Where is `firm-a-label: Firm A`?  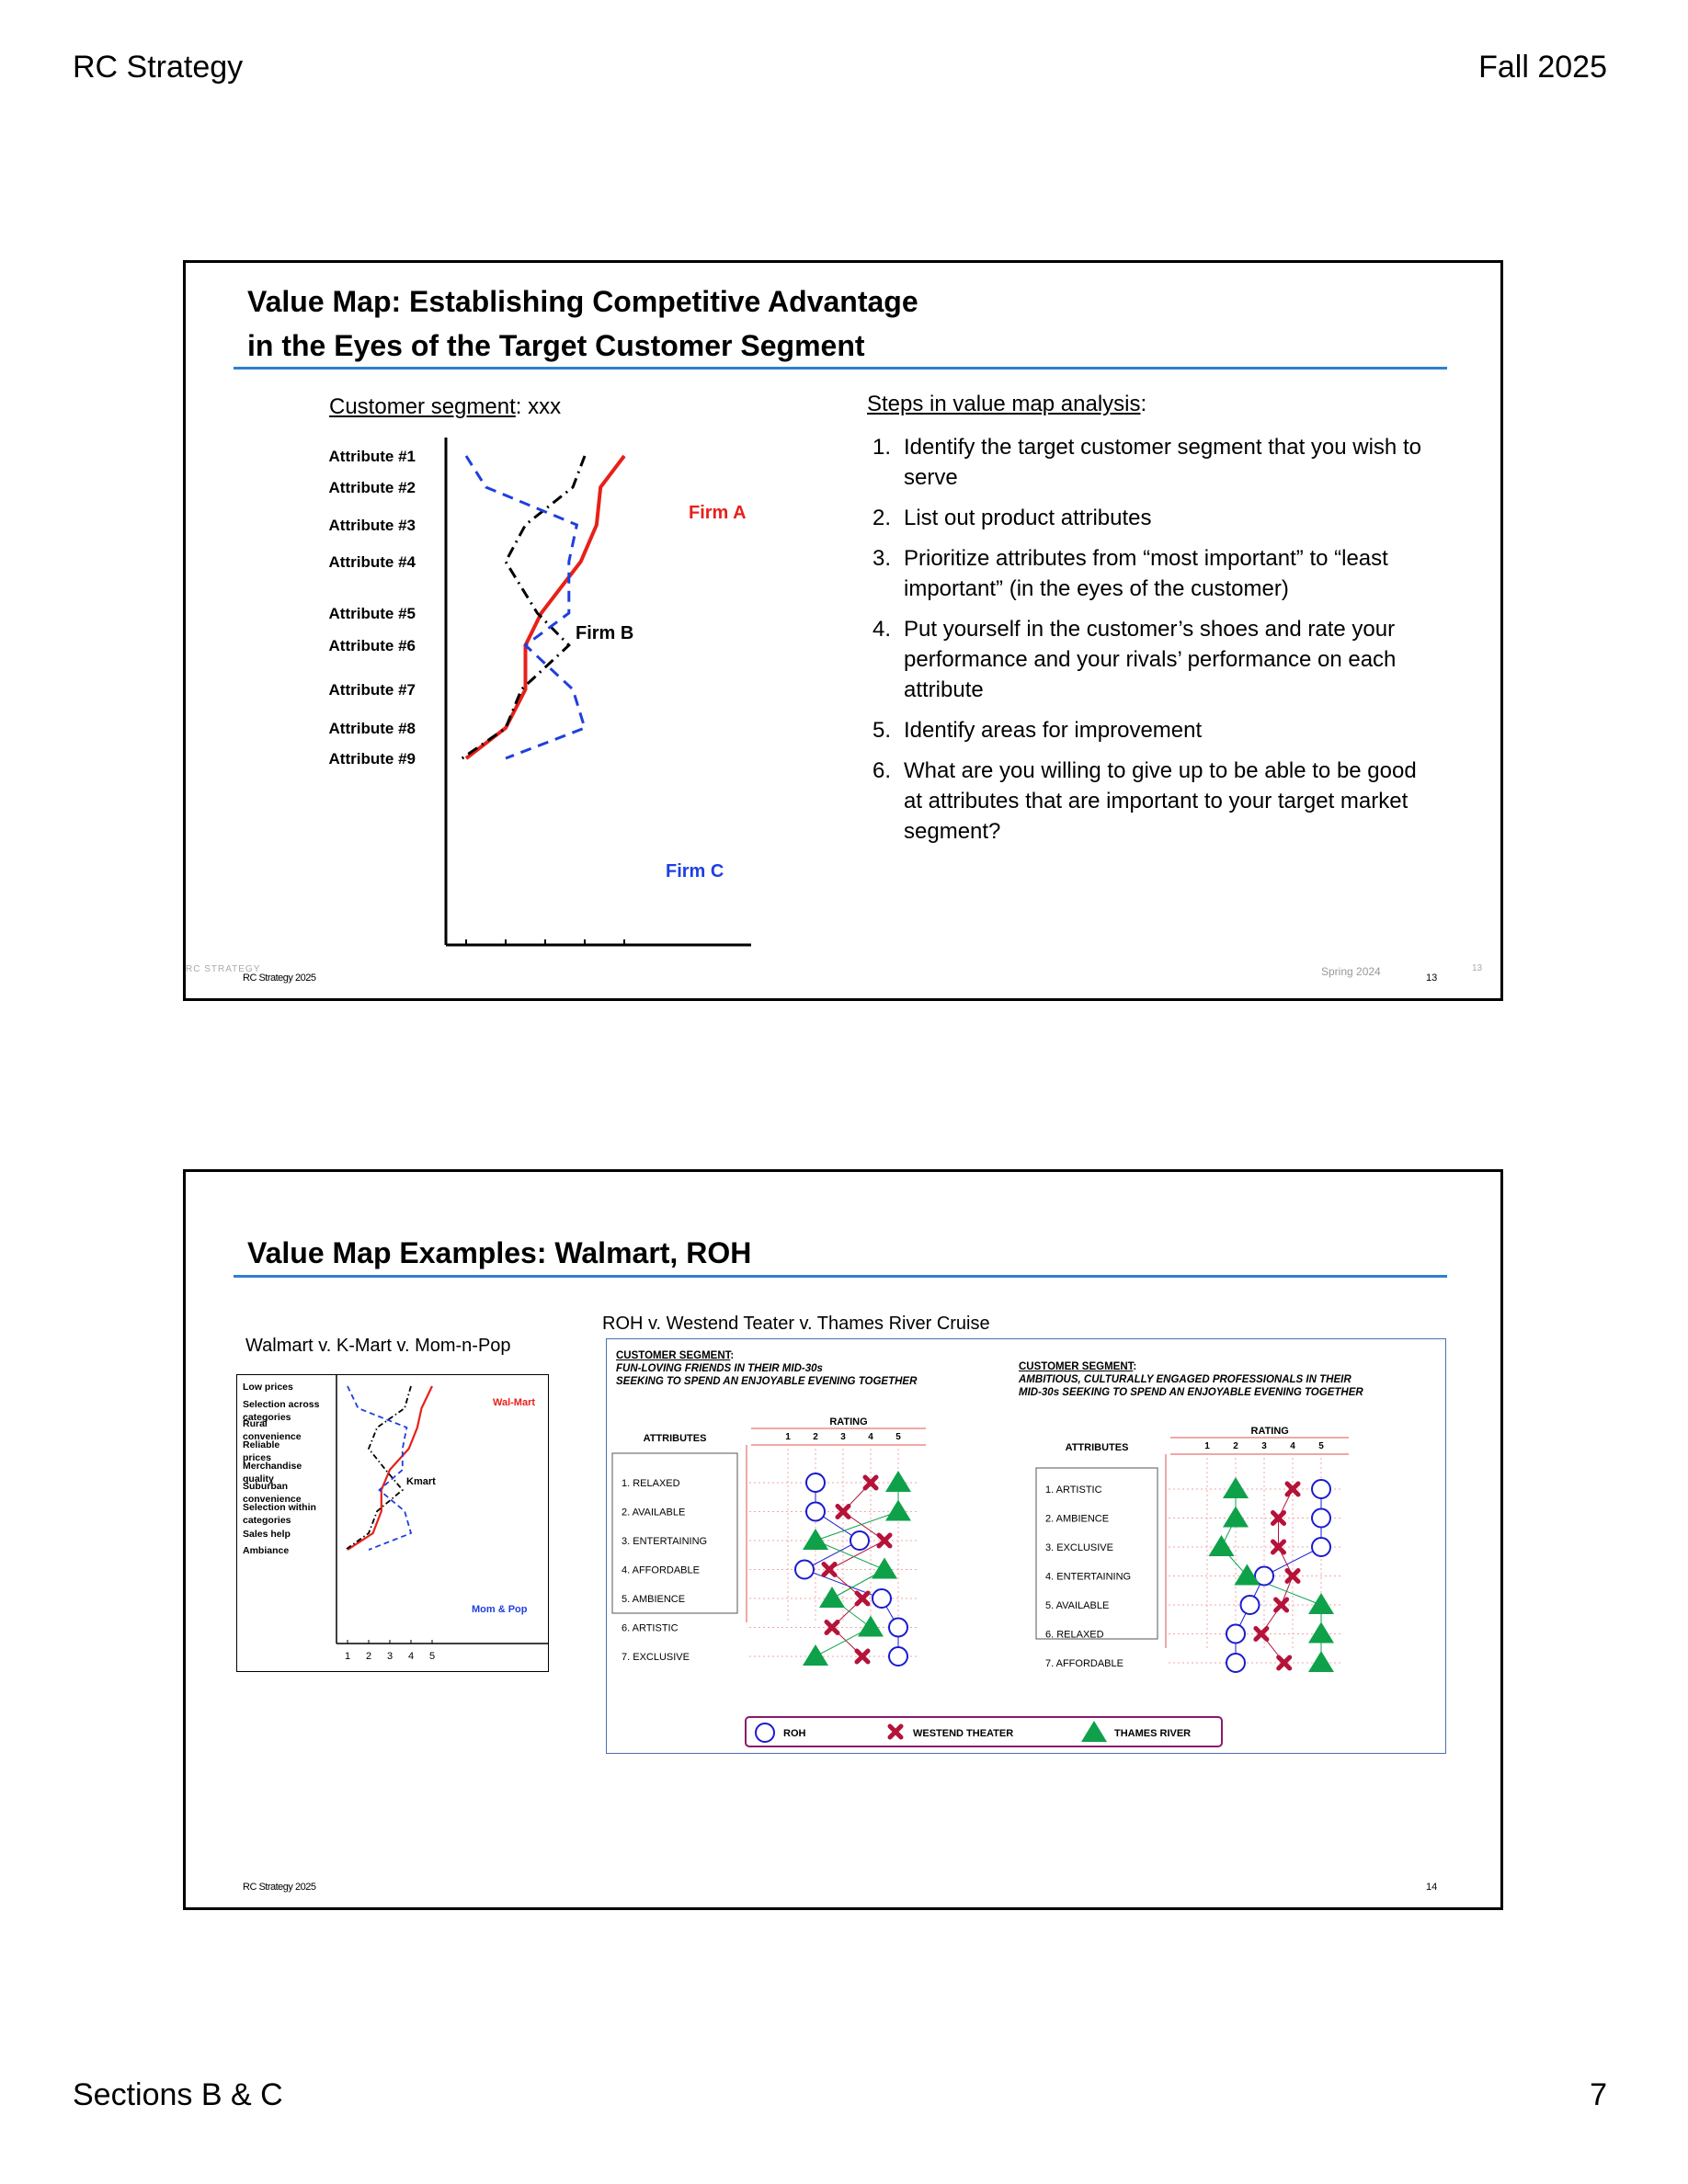 firm-a-label: Firm A is located at coordinates (718, 513).